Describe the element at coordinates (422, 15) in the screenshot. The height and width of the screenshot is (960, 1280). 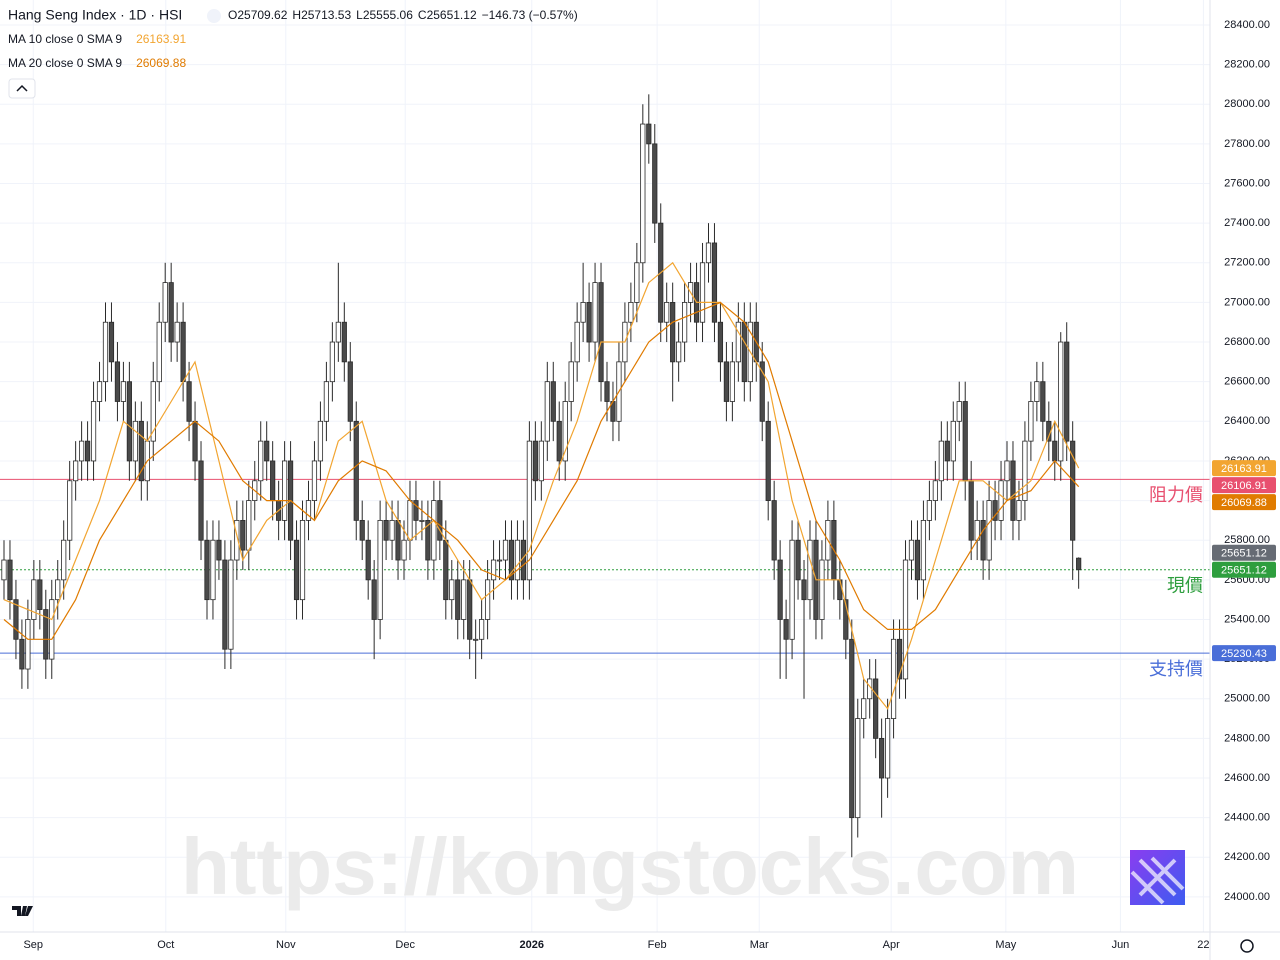
I see `ohlc-key: C` at that location.